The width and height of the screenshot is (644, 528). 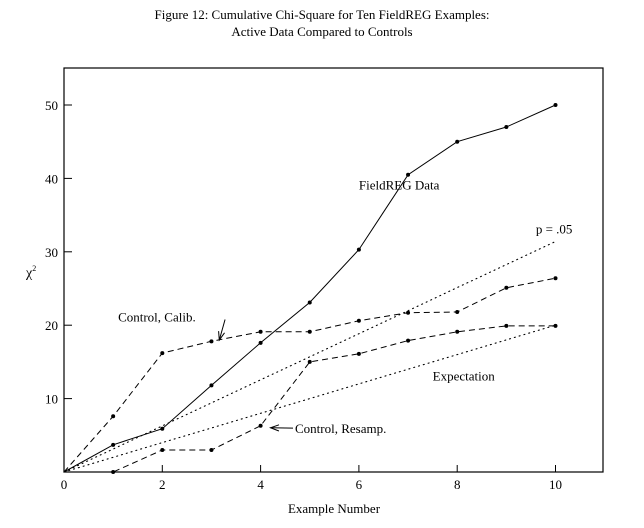 I want to click on annotation-label: Control, Calib., so click(x=157, y=317).